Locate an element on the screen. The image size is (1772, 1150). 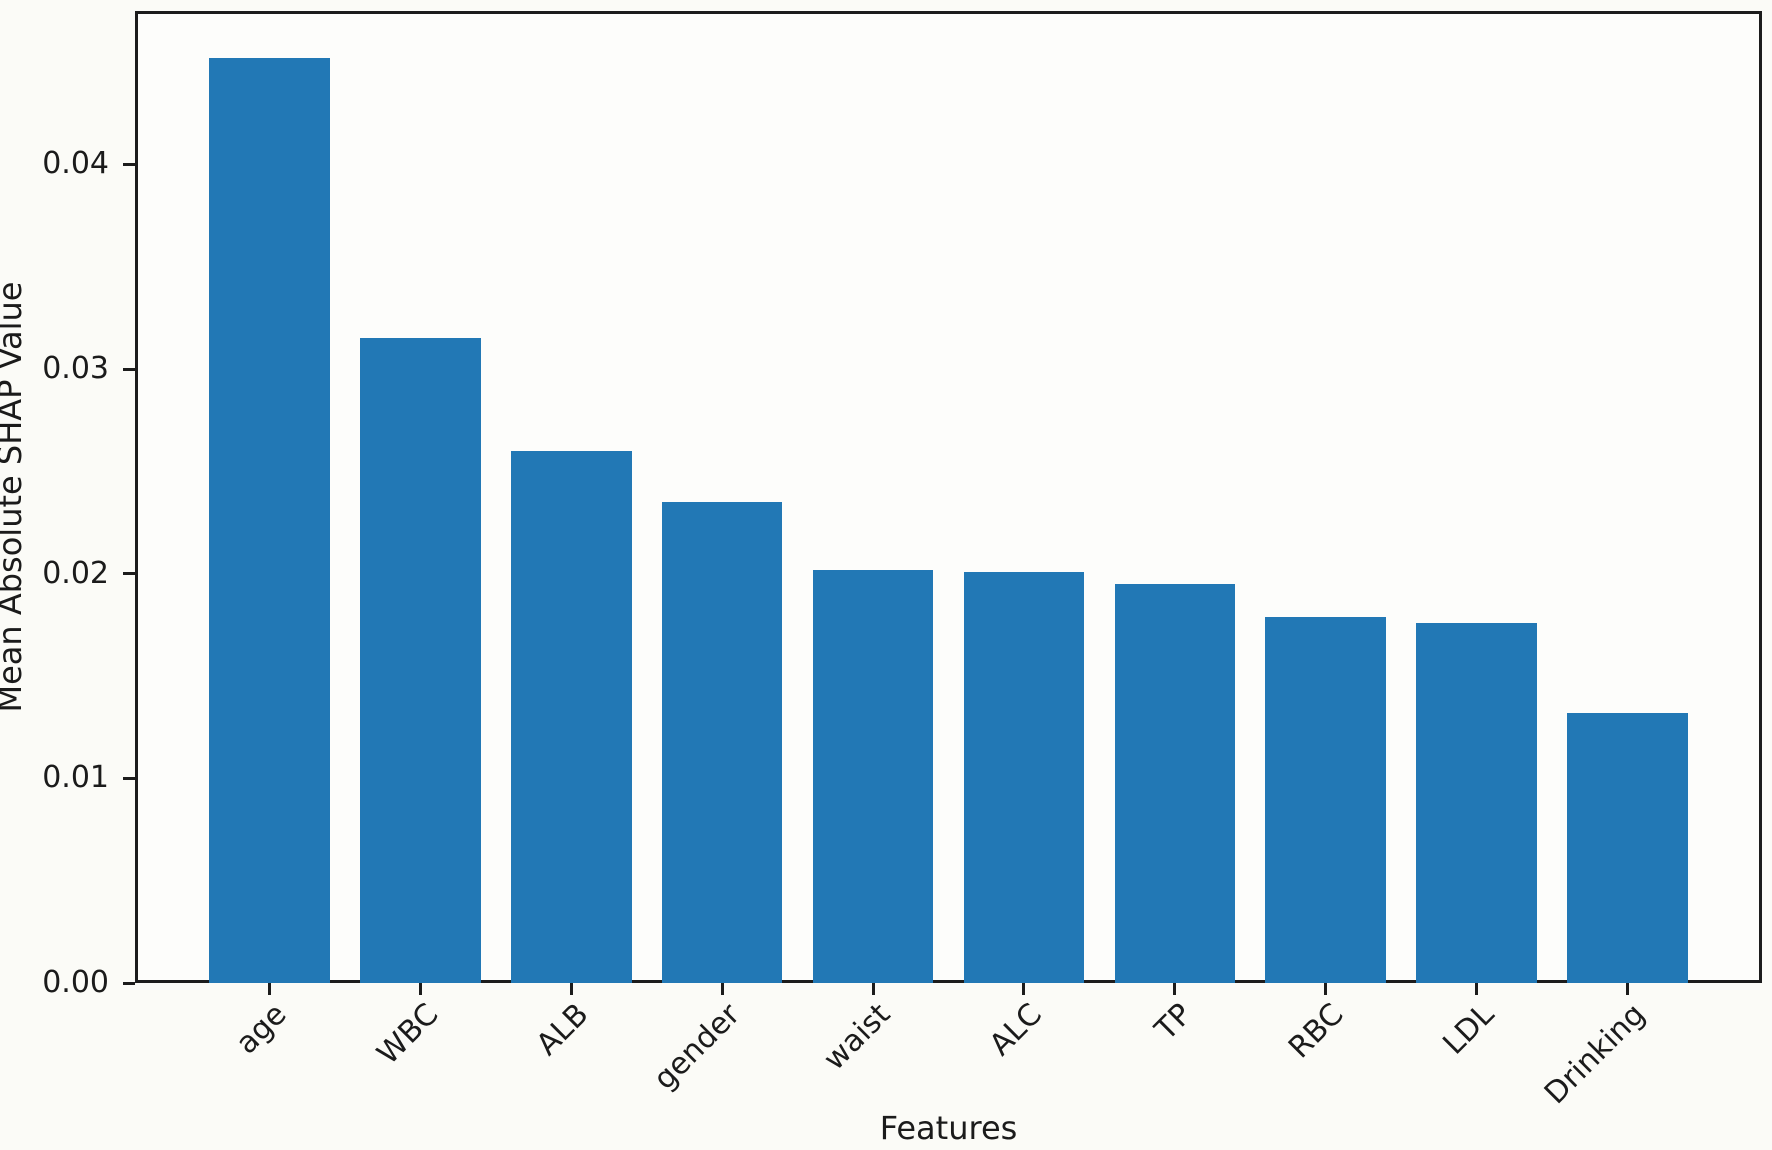
x-tick-label: LDL is located at coordinates (1469, 1029).